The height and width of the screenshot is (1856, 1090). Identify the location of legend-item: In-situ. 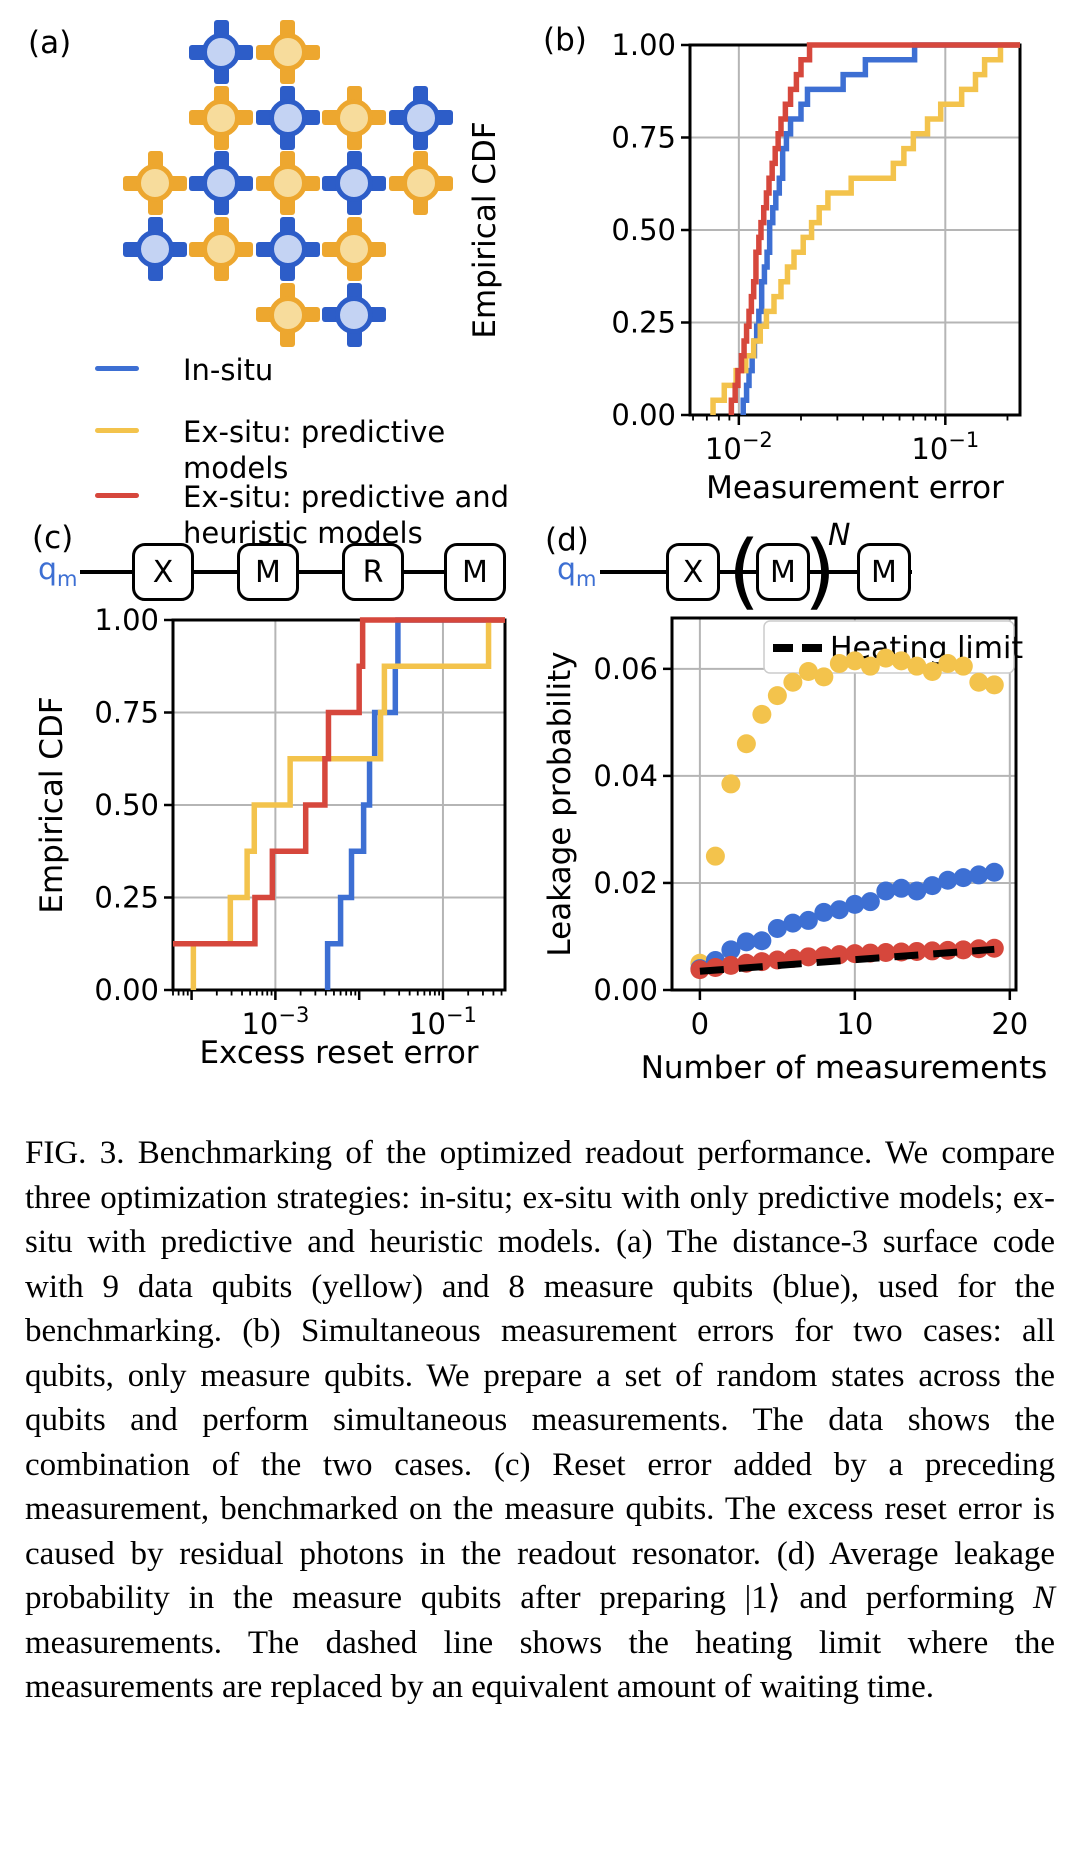
(305, 392).